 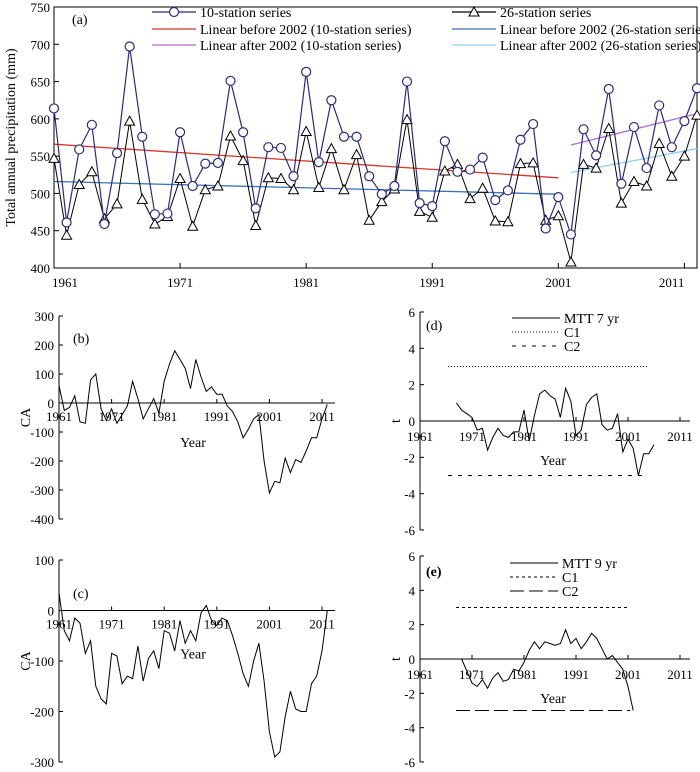 I want to click on y-tick-label: 400, so click(x=41, y=268).